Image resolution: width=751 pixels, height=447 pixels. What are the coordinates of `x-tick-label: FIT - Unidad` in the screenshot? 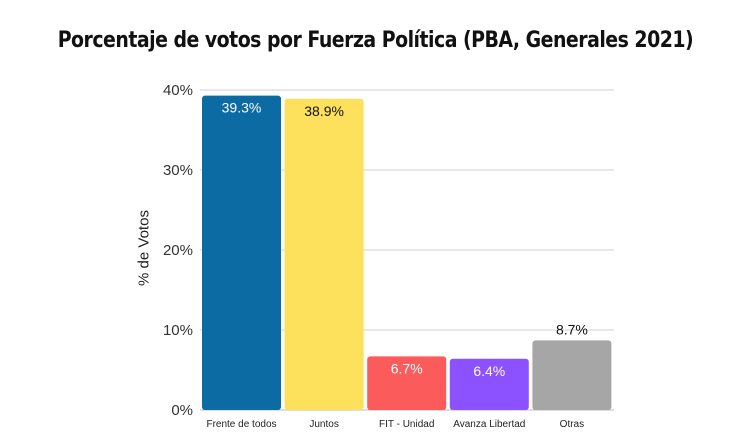 It's located at (406, 424).